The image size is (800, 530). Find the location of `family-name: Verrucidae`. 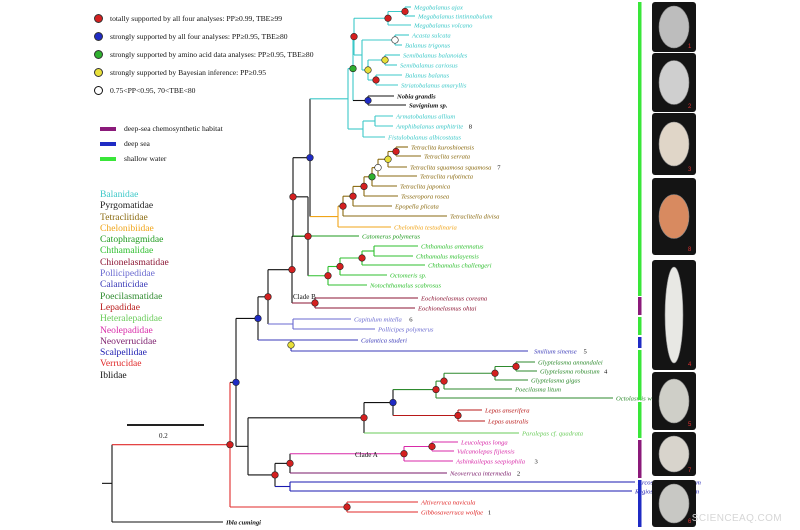

family-name: Verrucidae is located at coordinates (121, 364).